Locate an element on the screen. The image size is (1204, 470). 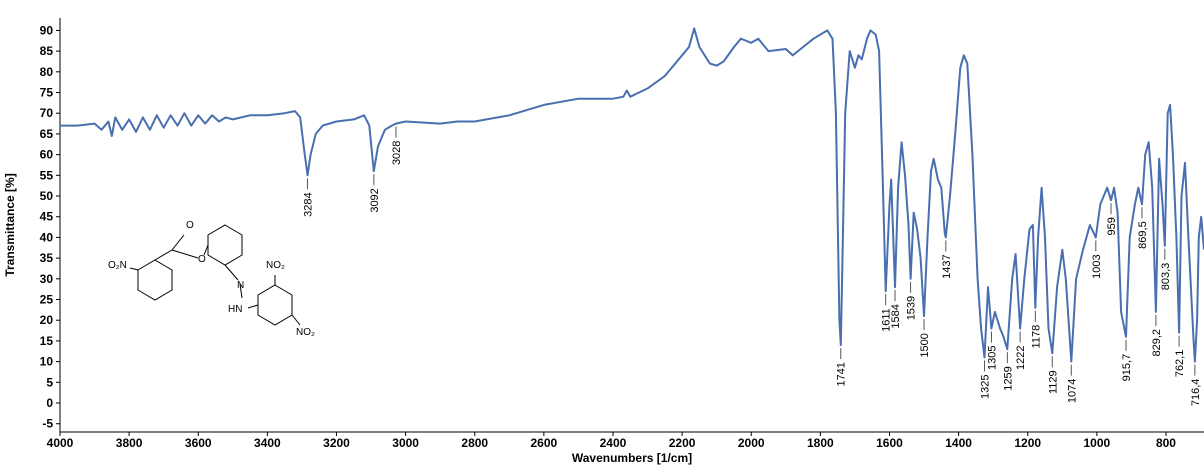
y-tick-label: 5 is located at coordinates (49, 382).